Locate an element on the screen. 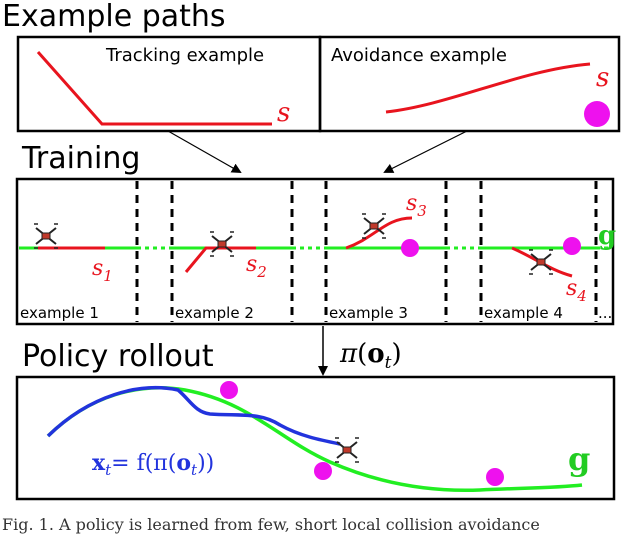  rollout-goal-symbol: g is located at coordinates (579, 459).